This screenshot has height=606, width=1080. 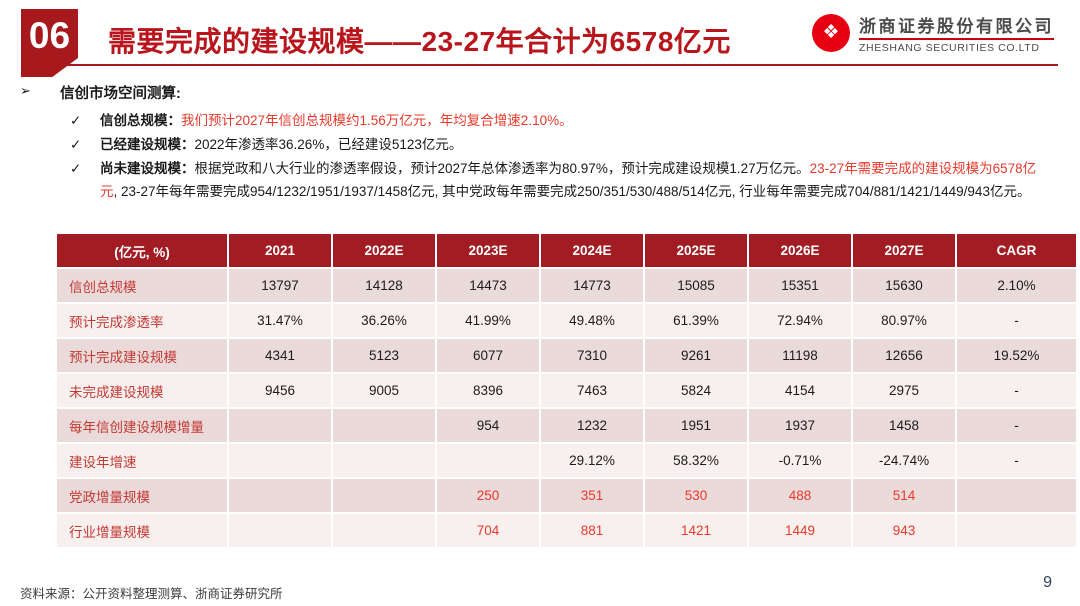 I want to click on bullet-text: 我们预计2027年信创总规模约1.56万亿元，年均复合增速2.10%。, so click(x=377, y=120).